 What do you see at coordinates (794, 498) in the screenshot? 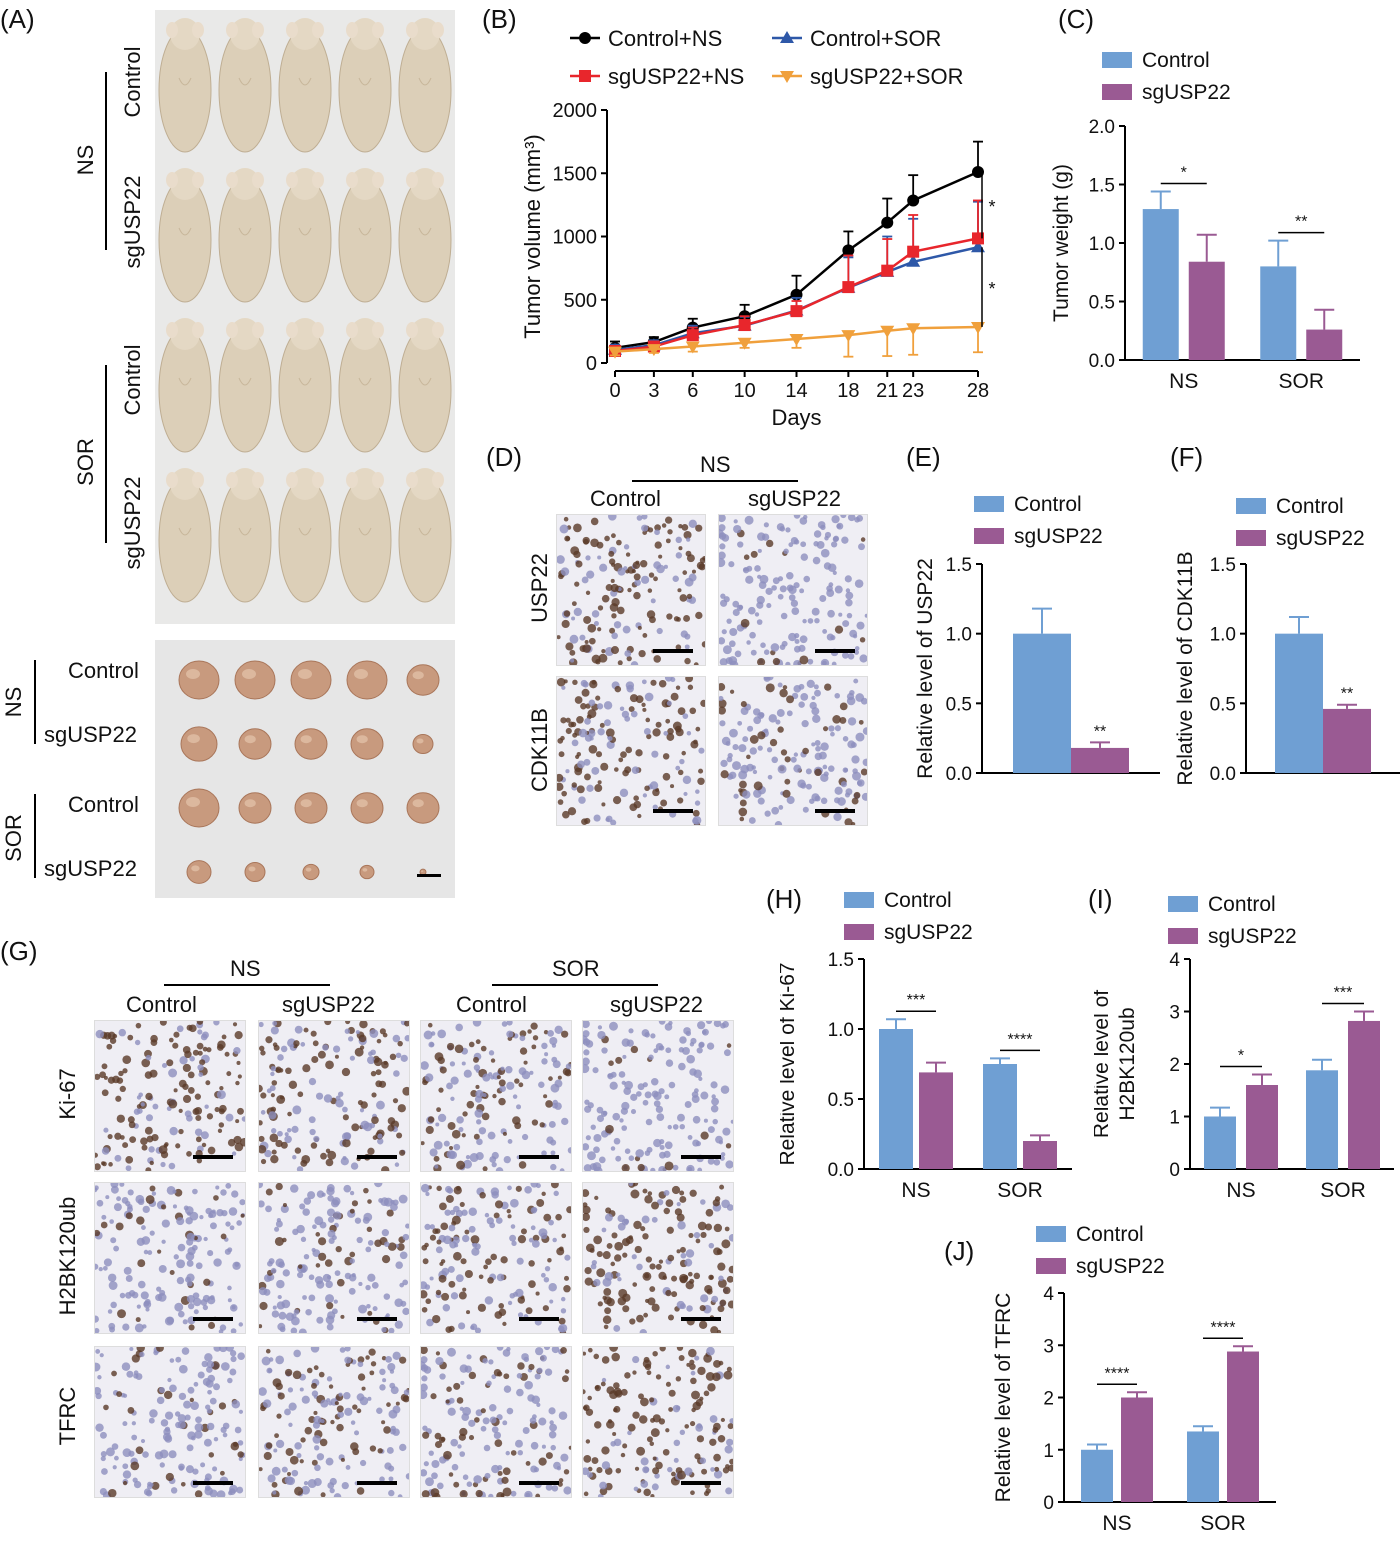
I see `d-col-sgusp22: sgUSP22` at bounding box center [794, 498].